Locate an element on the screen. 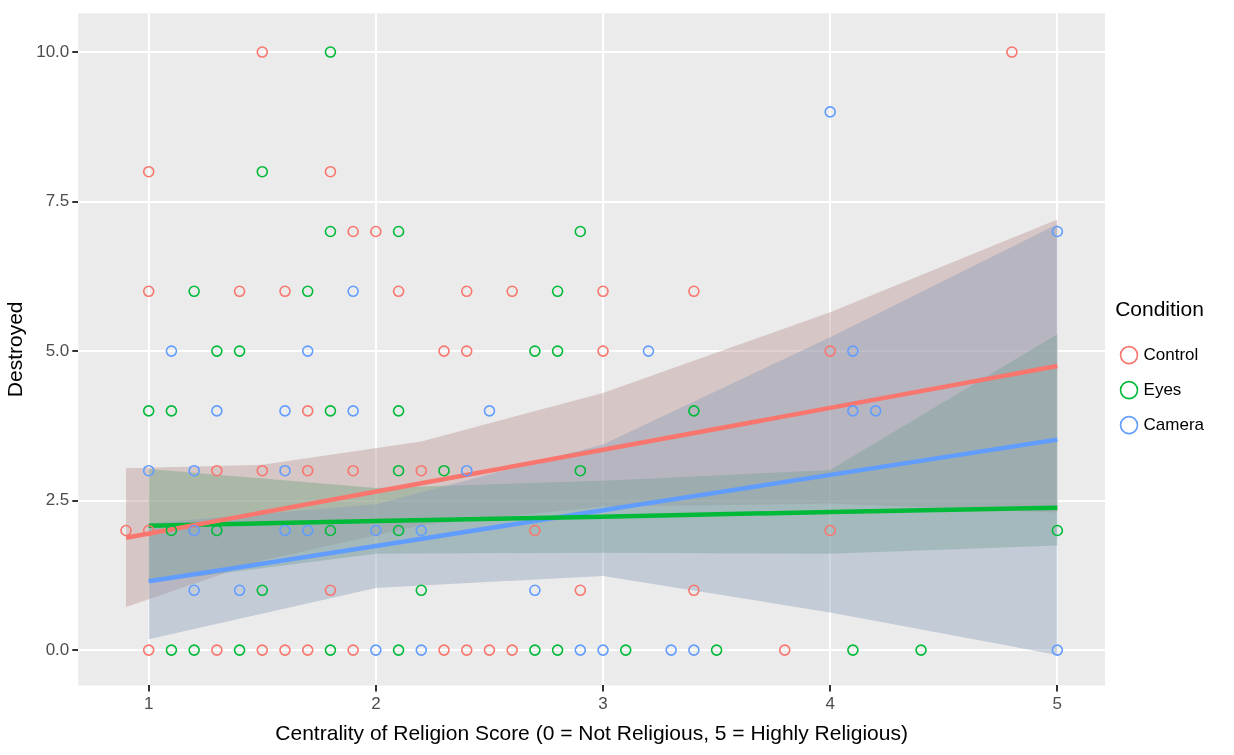  y-tick-label: 5.0 is located at coordinates (57, 350).